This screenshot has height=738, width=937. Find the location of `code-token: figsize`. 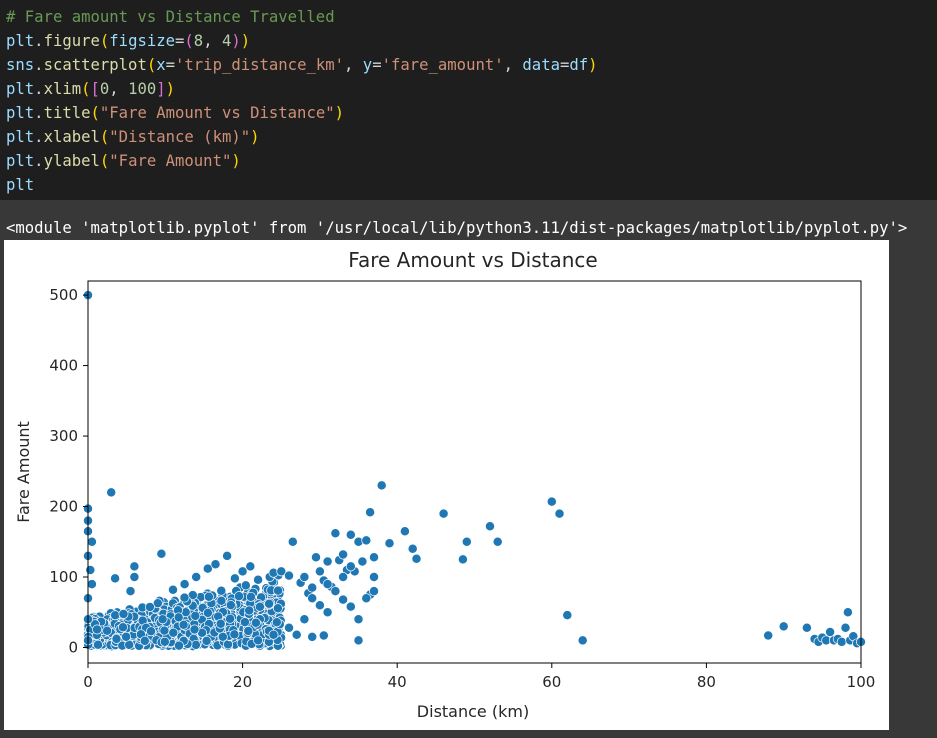

code-token: figsize is located at coordinates (142, 41).